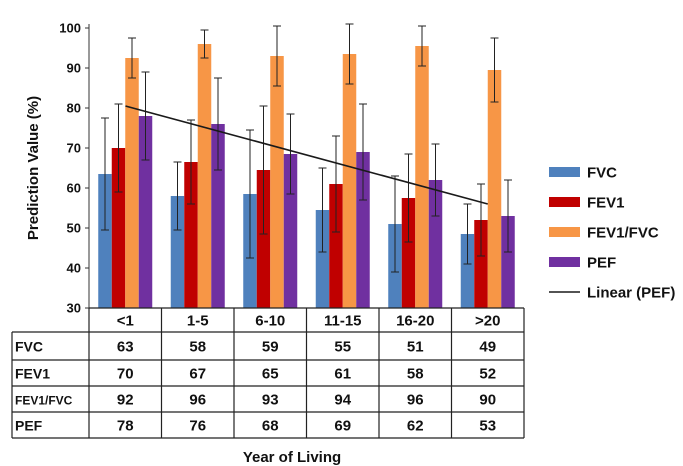 Image resolution: width=683 pixels, height=466 pixels. What do you see at coordinates (125, 321) in the screenshot?
I see `x-tick-label: <1` at bounding box center [125, 321].